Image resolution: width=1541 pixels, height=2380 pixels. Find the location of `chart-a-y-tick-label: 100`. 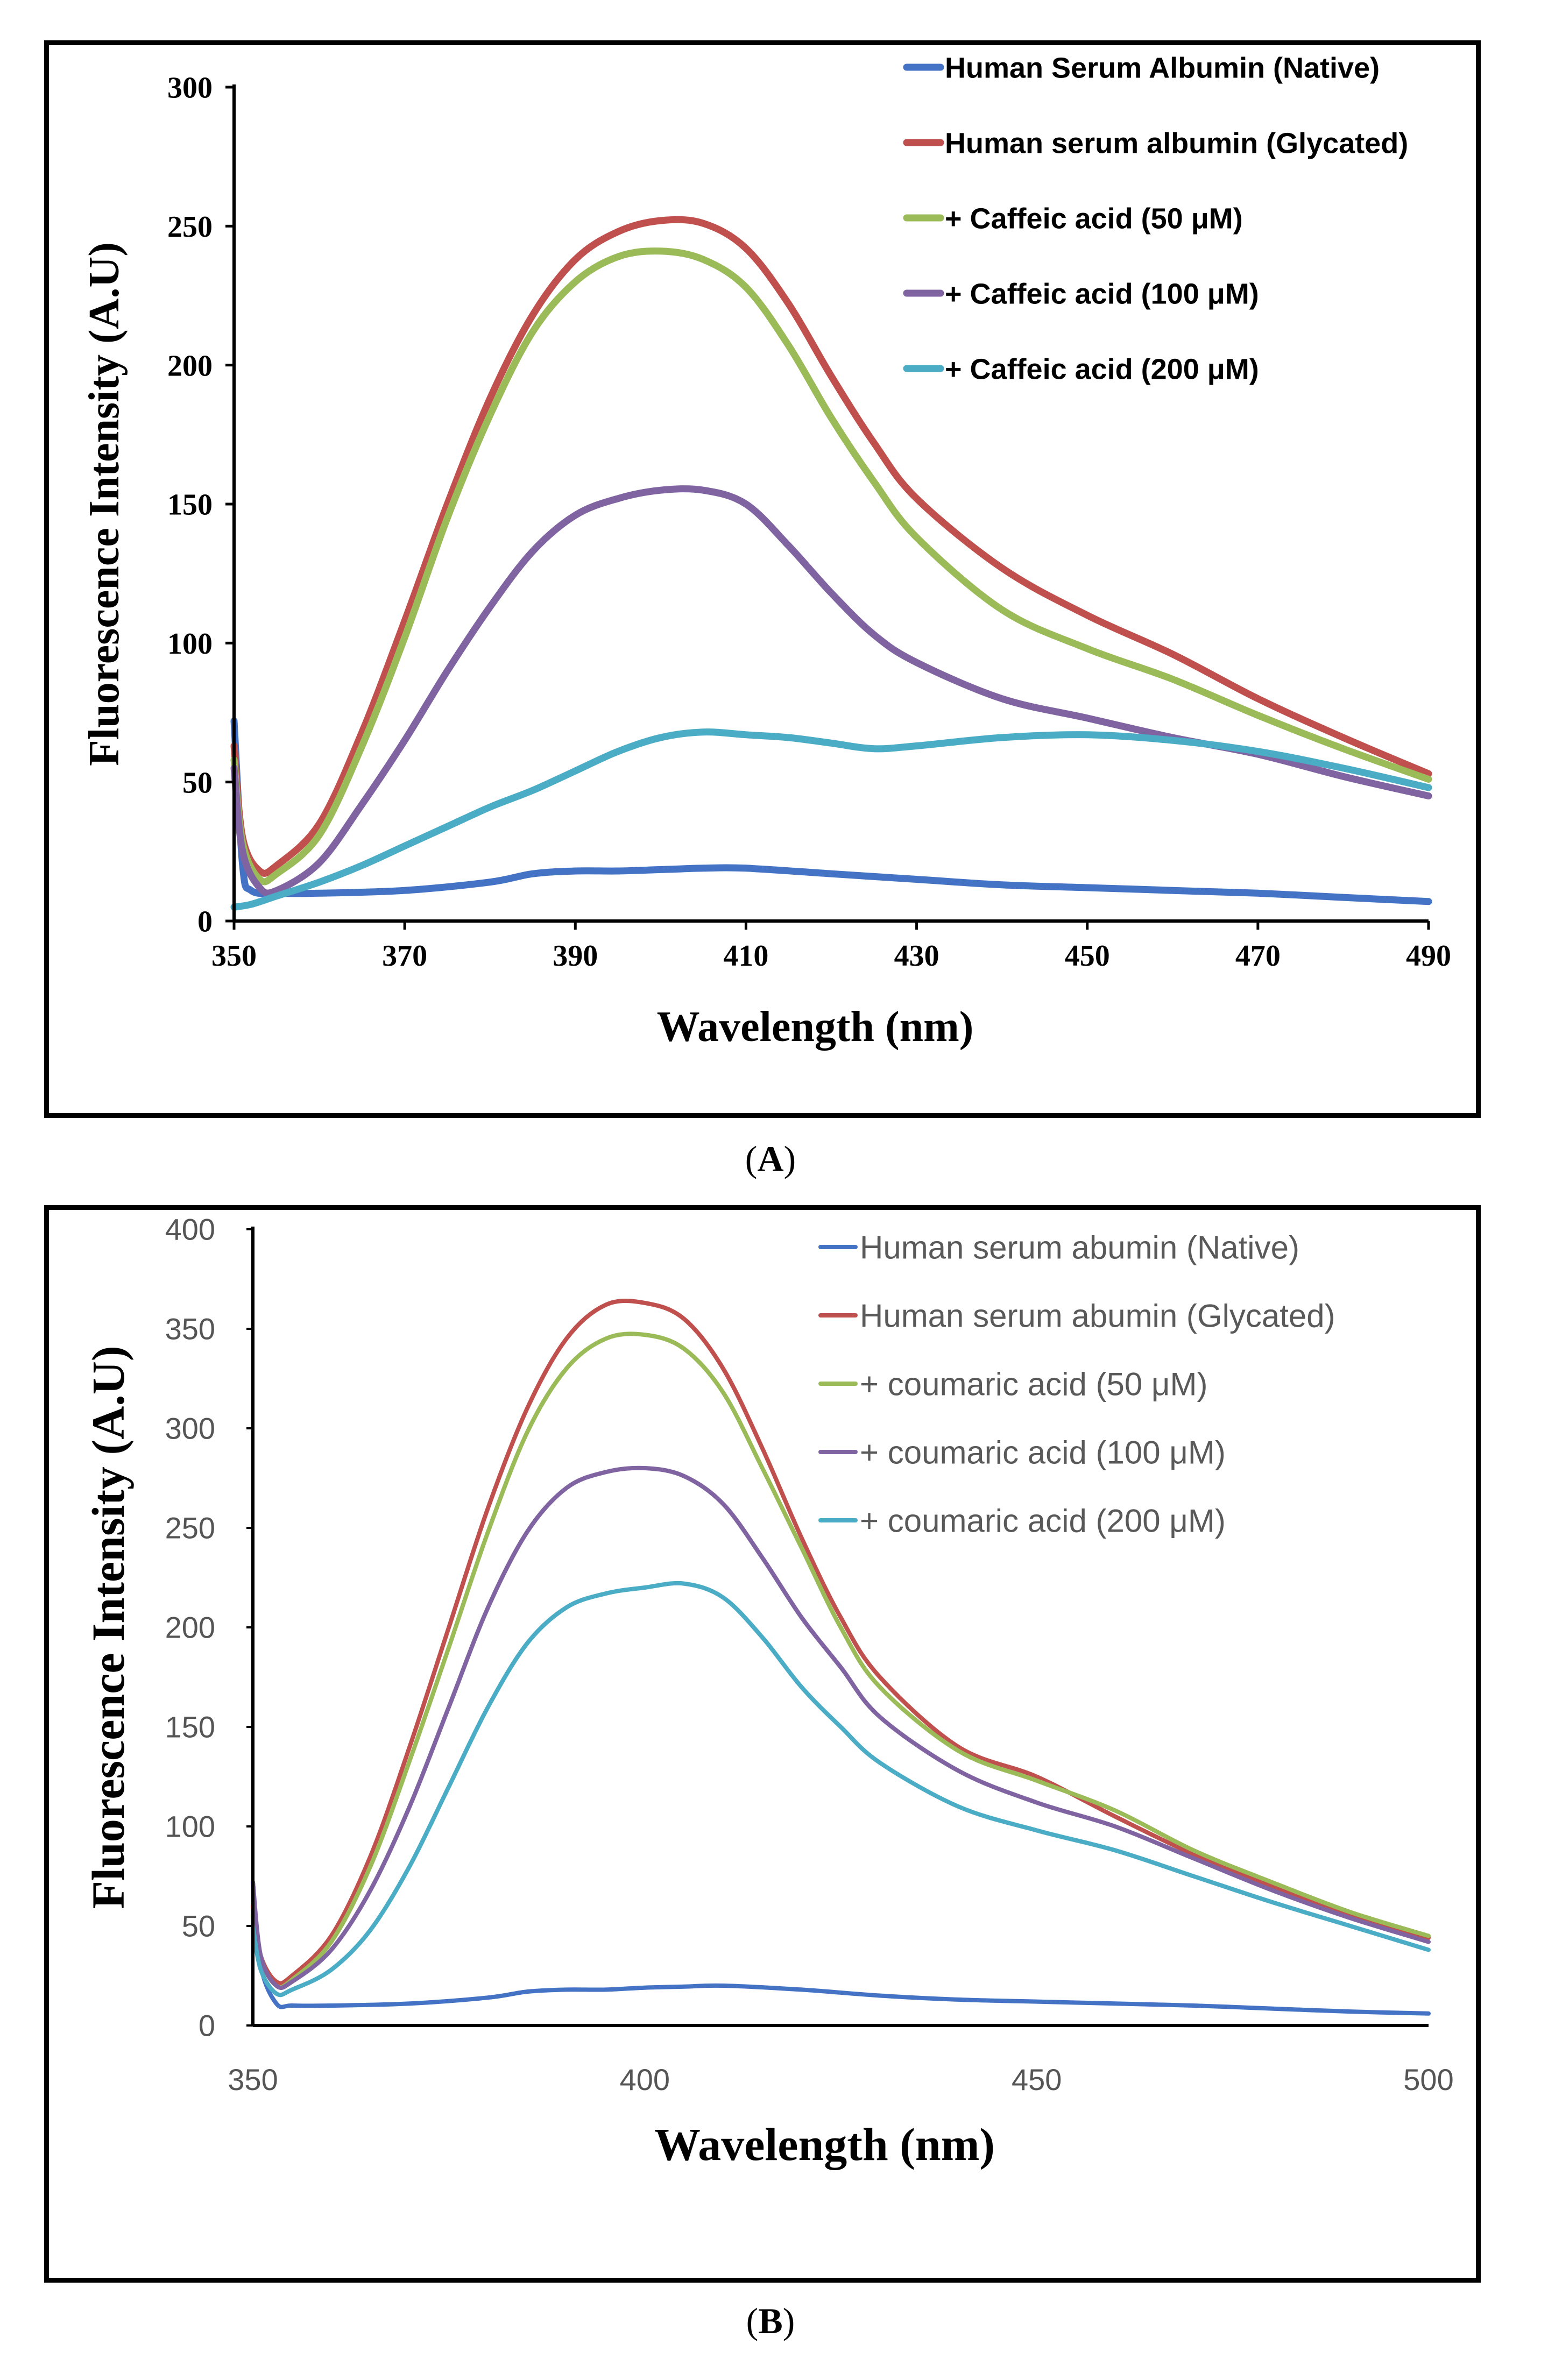

chart-a-y-tick-label: 100 is located at coordinates (190, 644).